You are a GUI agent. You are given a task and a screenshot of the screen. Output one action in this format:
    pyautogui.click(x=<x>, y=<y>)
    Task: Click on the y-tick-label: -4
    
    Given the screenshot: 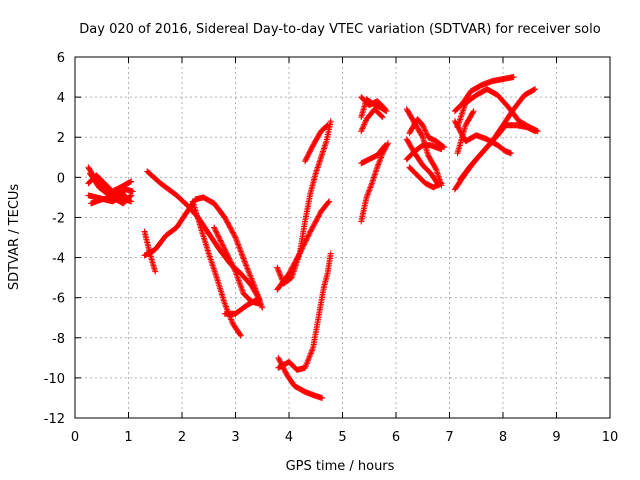 What is the action you would take?
    pyautogui.click(x=58, y=259)
    